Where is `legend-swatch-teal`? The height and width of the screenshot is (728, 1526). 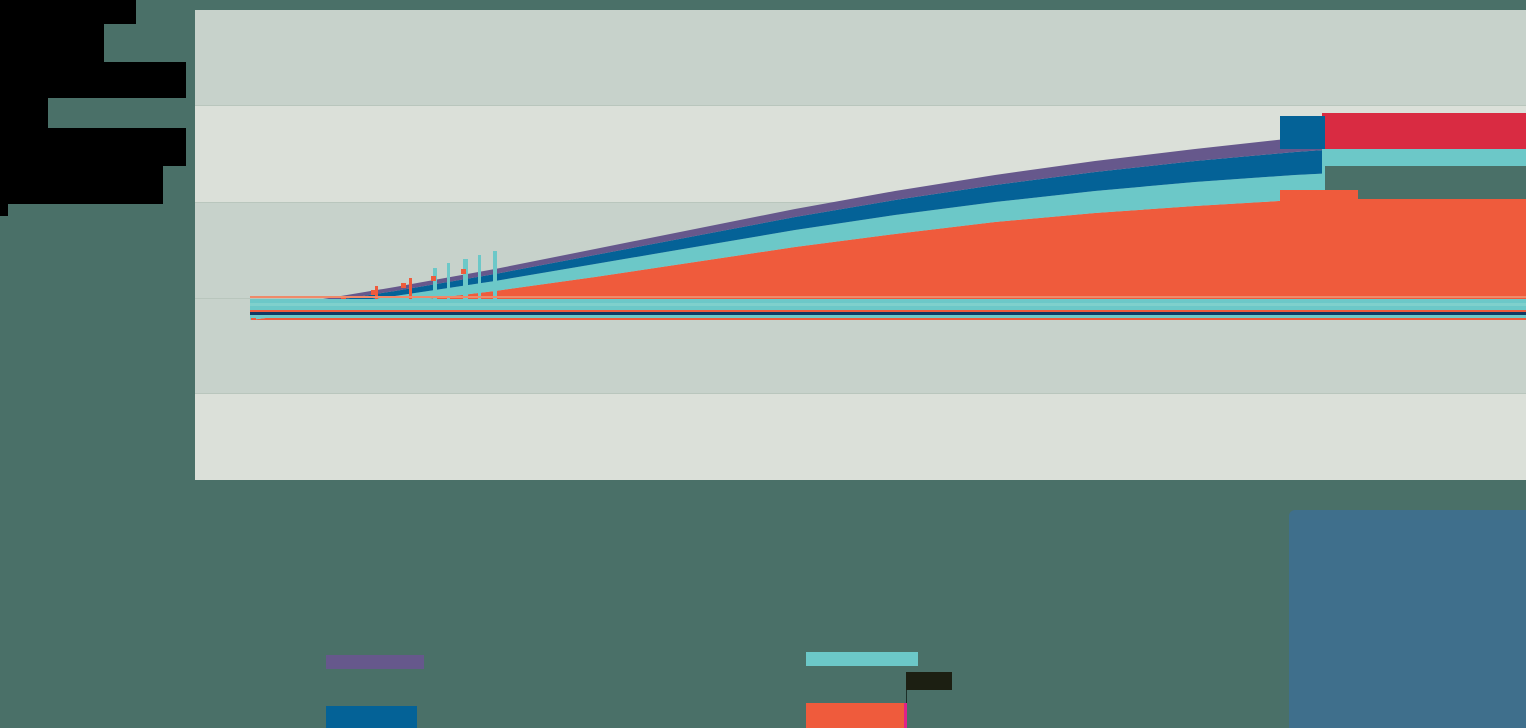 legend-swatch-teal is located at coordinates (862, 659).